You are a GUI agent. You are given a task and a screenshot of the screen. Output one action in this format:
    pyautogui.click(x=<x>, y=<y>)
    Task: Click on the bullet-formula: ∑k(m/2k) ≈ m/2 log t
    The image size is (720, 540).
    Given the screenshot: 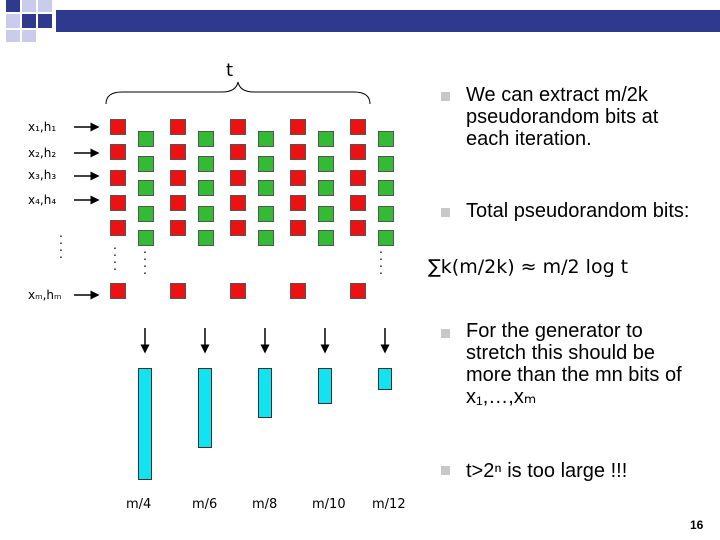 What is the action you would take?
    pyautogui.click(x=528, y=267)
    